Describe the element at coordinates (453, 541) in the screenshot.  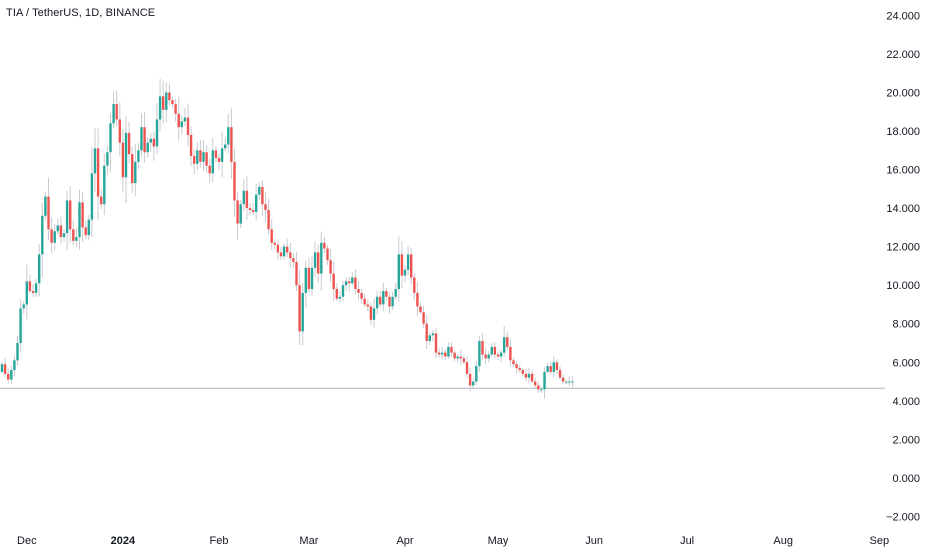
I see `time-axis: Dec 2024 Feb Mar Apr May Jun Jul Aug Sep` at that location.